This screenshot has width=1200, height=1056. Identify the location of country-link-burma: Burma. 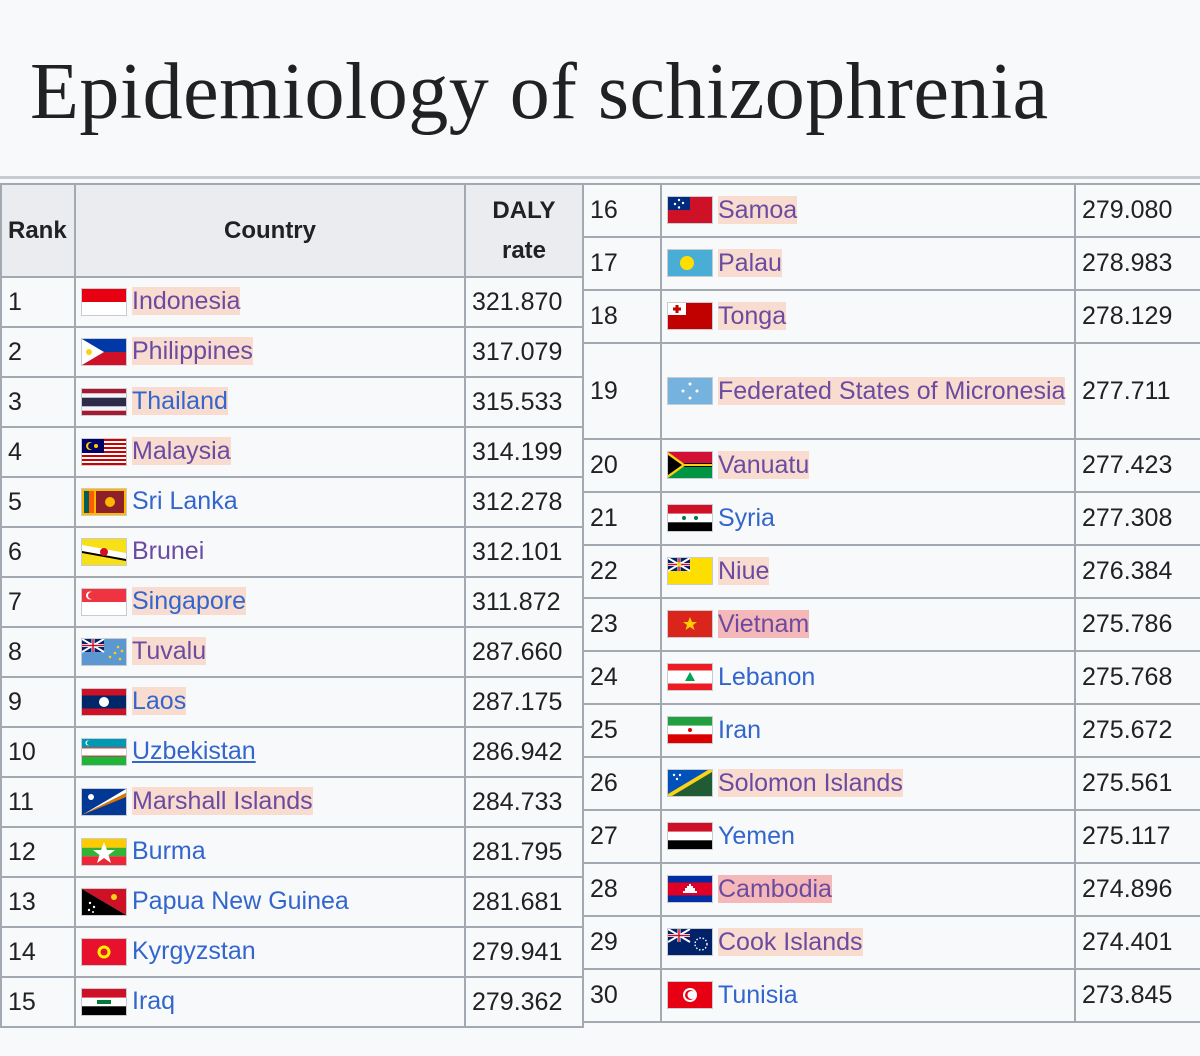
(169, 851).